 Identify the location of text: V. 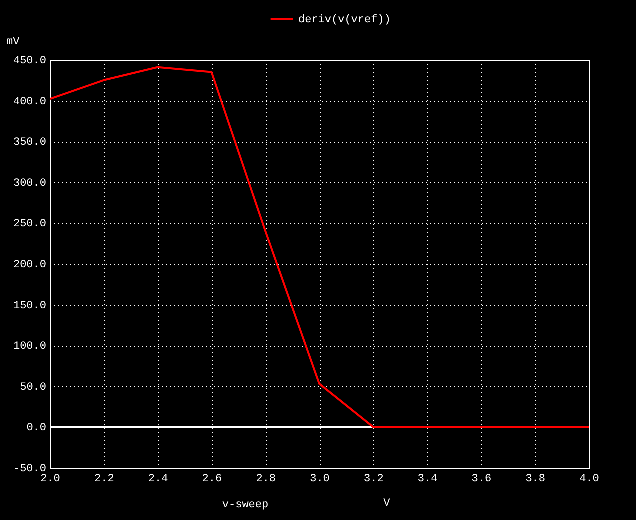
(387, 504).